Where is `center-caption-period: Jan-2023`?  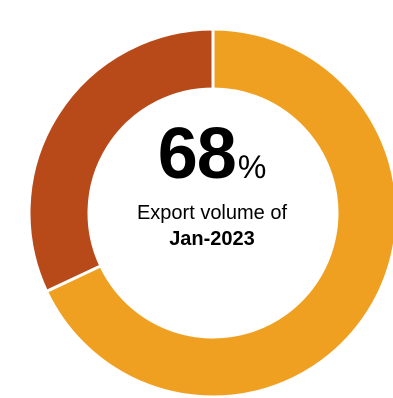 center-caption-period: Jan-2023 is located at coordinates (212, 239).